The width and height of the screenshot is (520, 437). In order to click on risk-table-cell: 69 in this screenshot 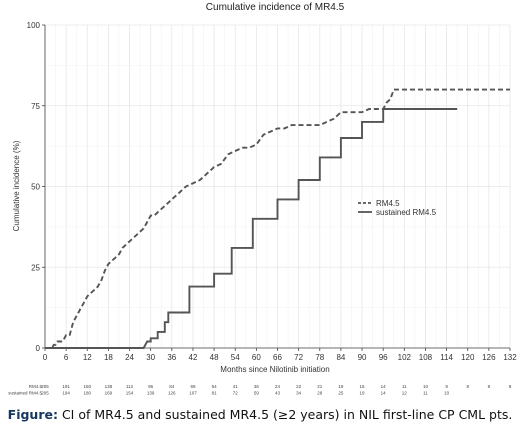, I will do `click(193, 386)`.